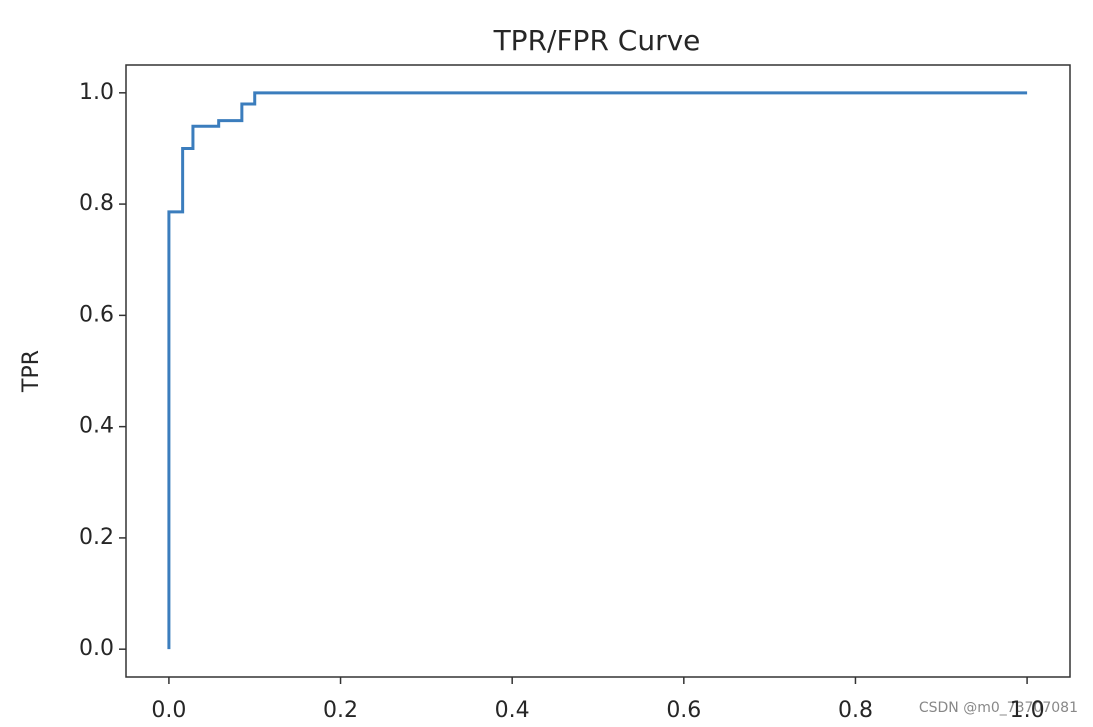 The image size is (1093, 727). I want to click on x-tick-label: 0.6, so click(683, 710).